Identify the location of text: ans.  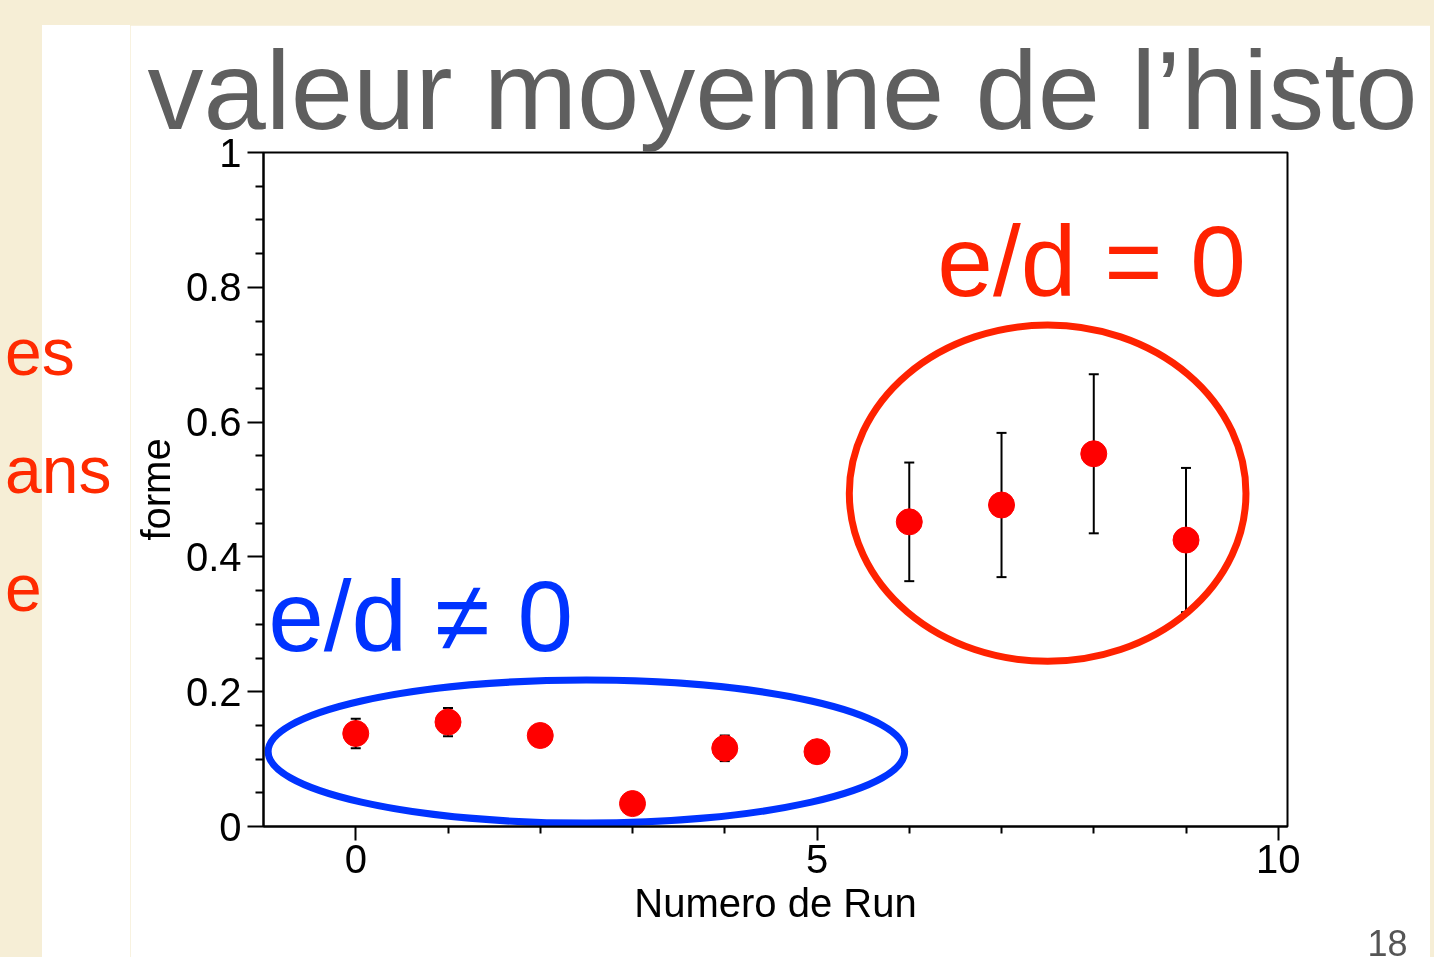
(58, 470).